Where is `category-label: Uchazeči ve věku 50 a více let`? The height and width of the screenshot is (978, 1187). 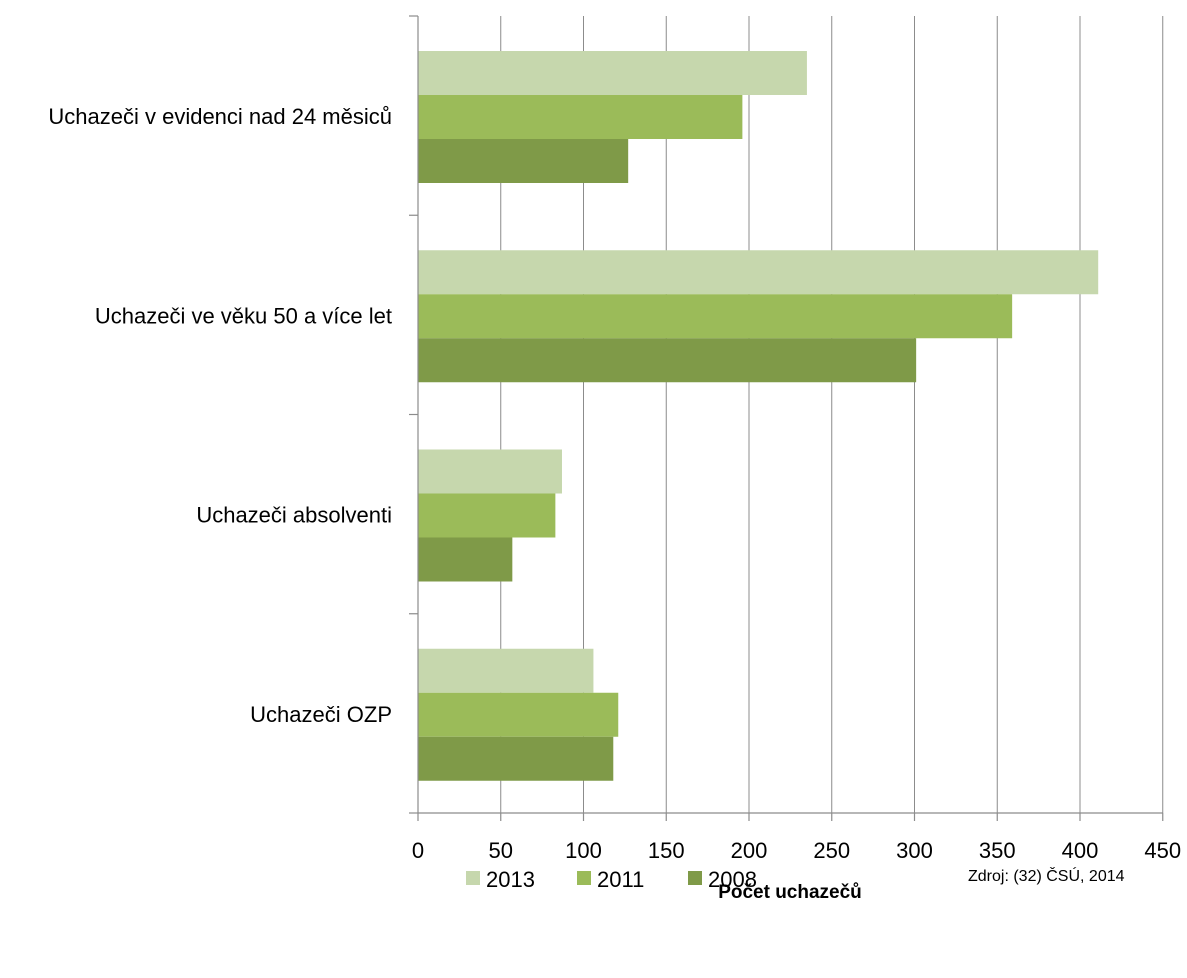
category-label: Uchazeči ve věku 50 a více let is located at coordinates (243, 315).